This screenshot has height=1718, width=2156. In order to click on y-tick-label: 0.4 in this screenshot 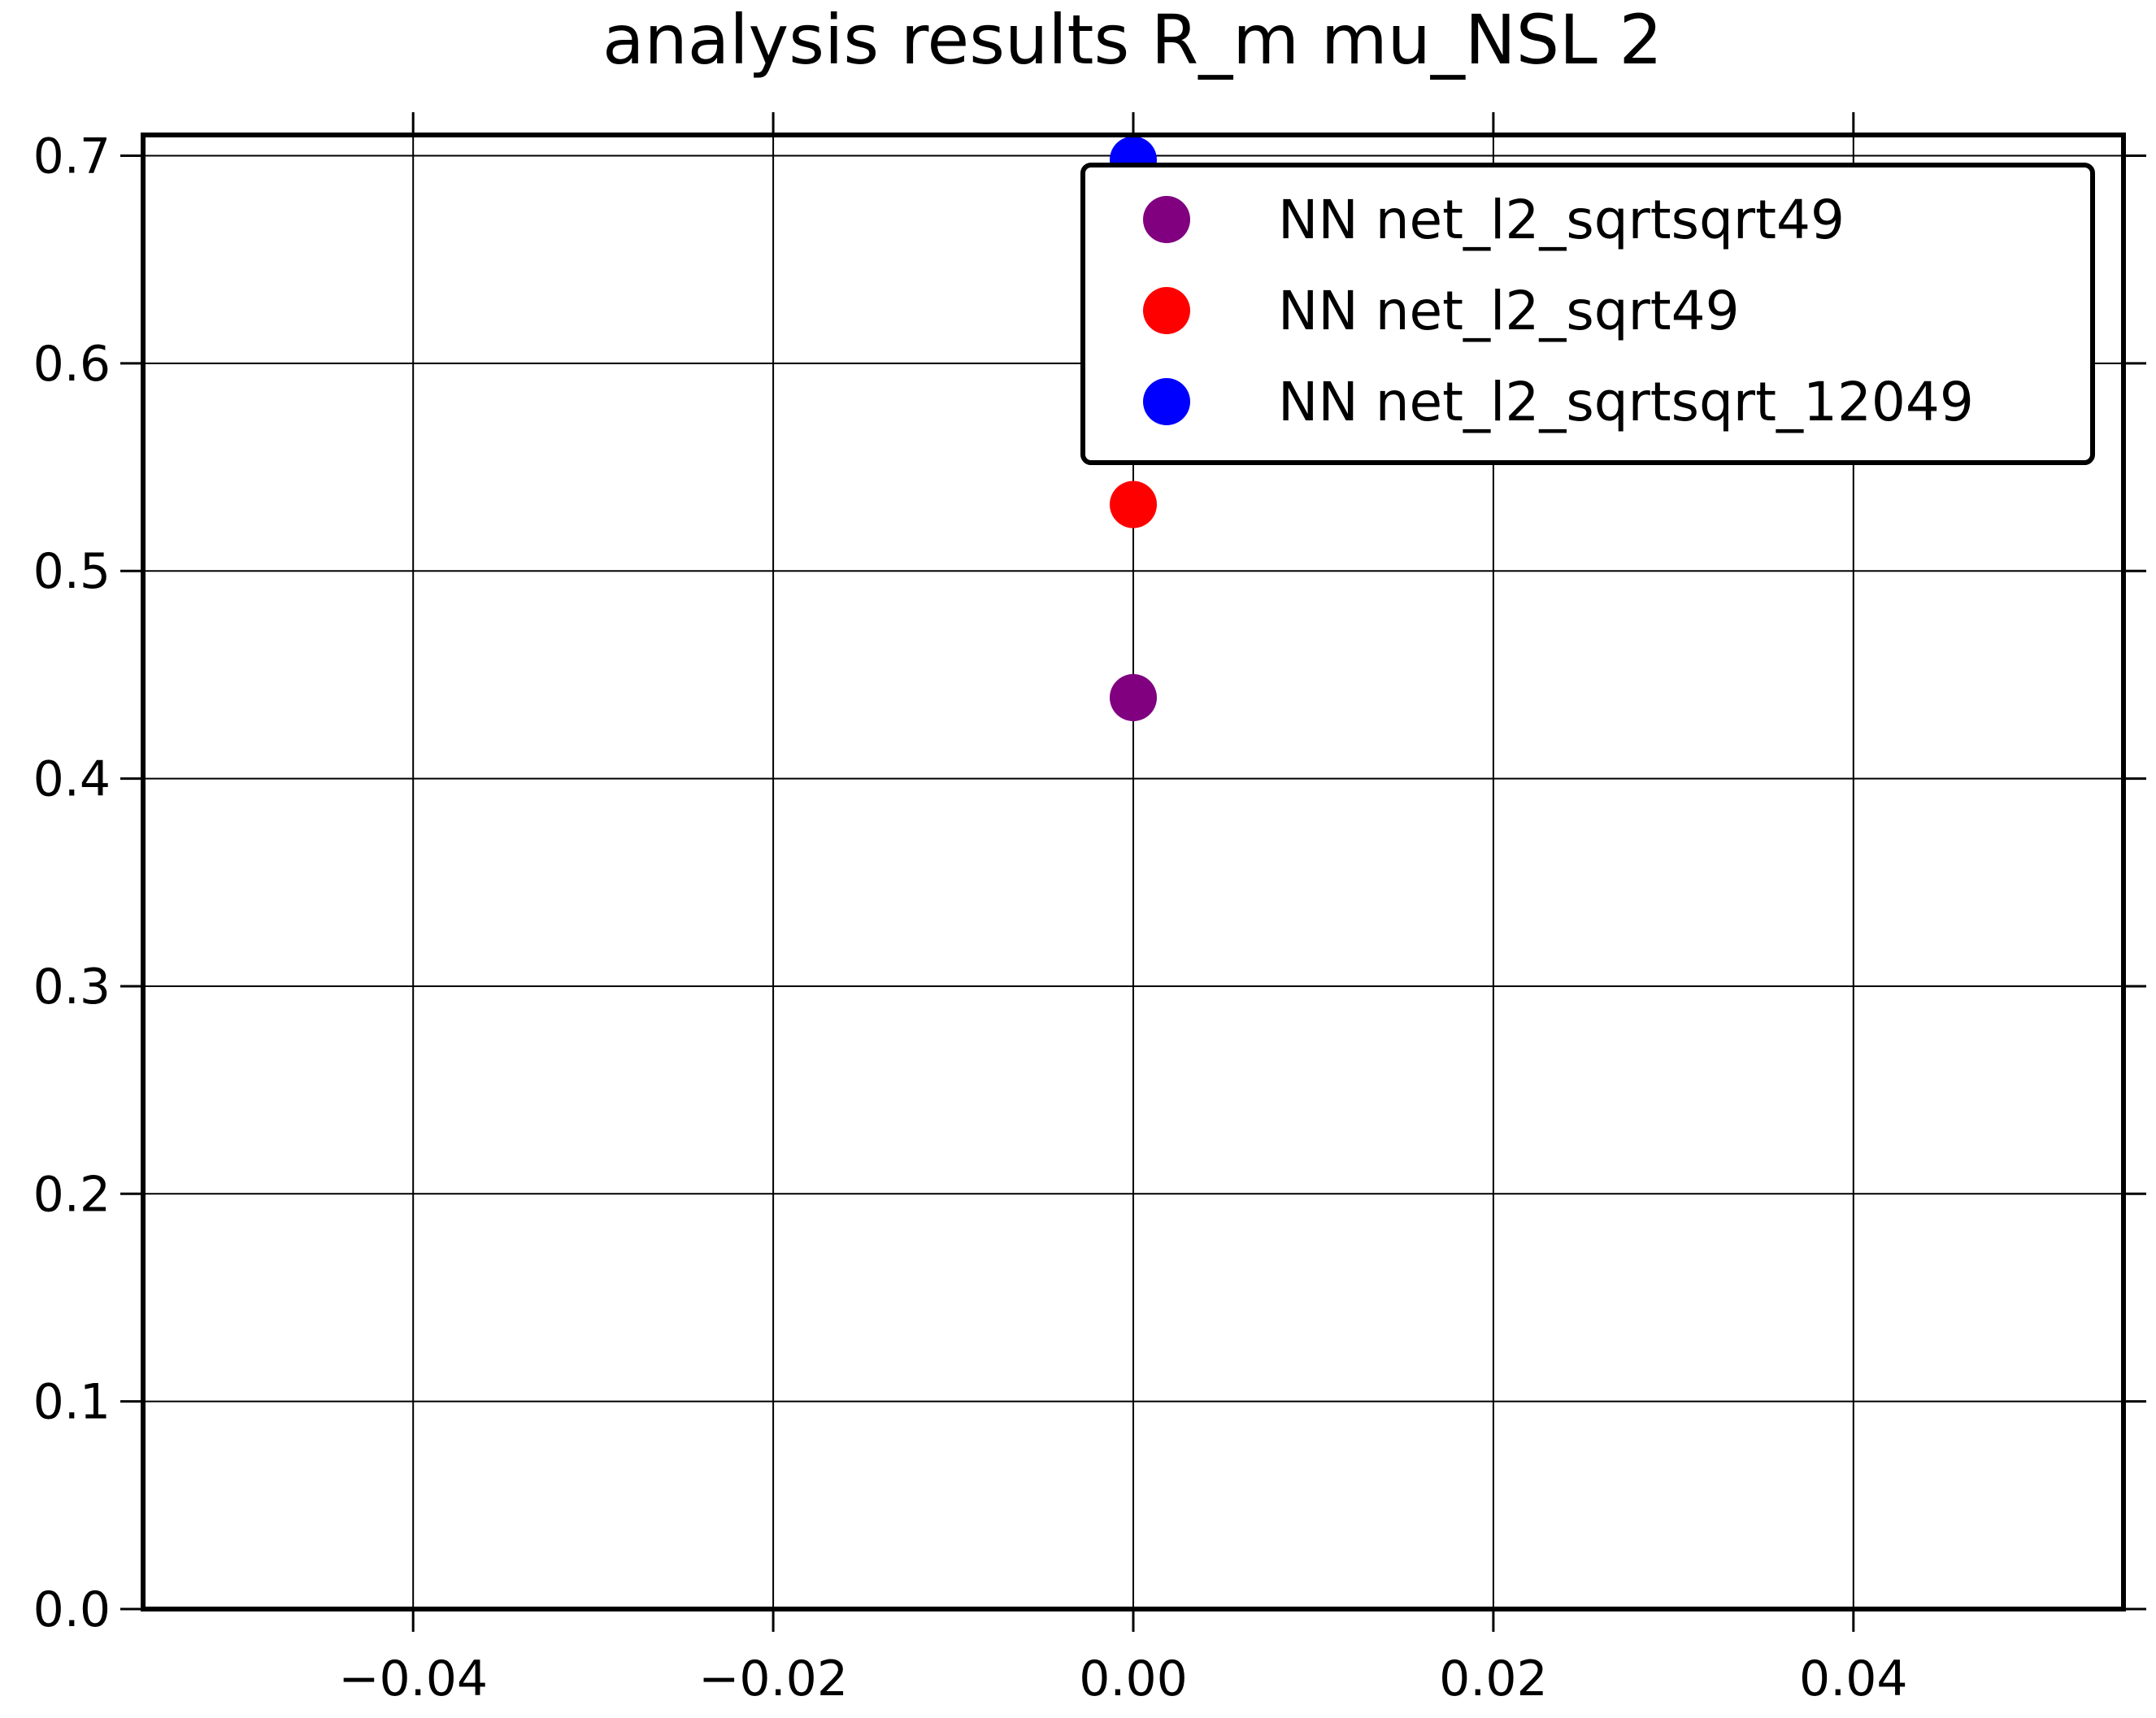, I will do `click(72, 779)`.